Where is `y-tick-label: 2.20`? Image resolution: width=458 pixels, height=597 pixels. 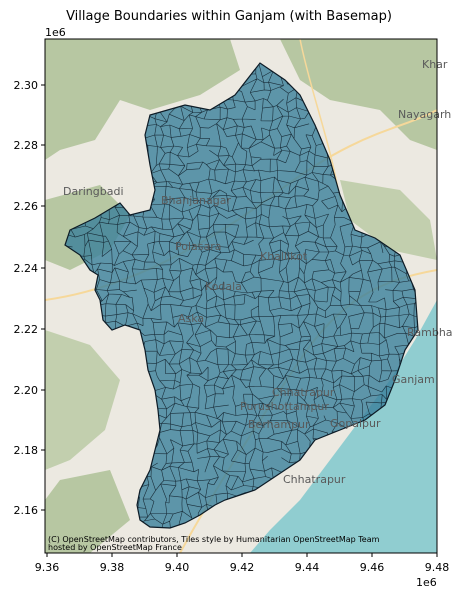 y-tick-label: 2.20 is located at coordinates (26, 390).